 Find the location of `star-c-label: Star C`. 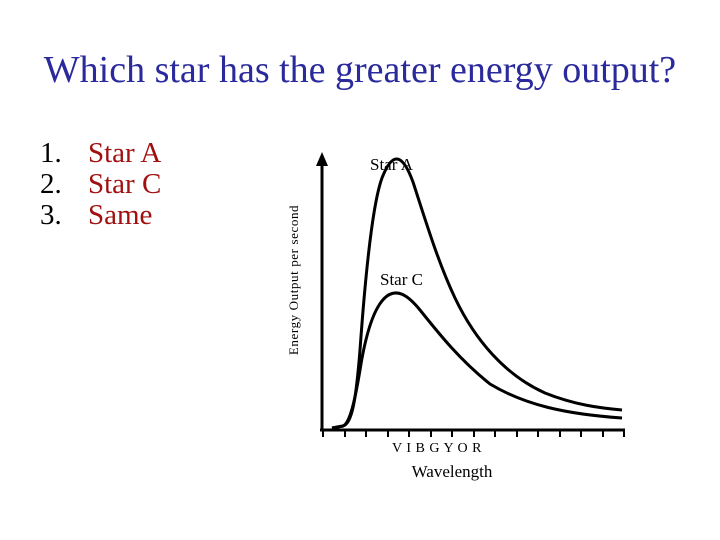

star-c-label: Star C is located at coordinates (401, 279).